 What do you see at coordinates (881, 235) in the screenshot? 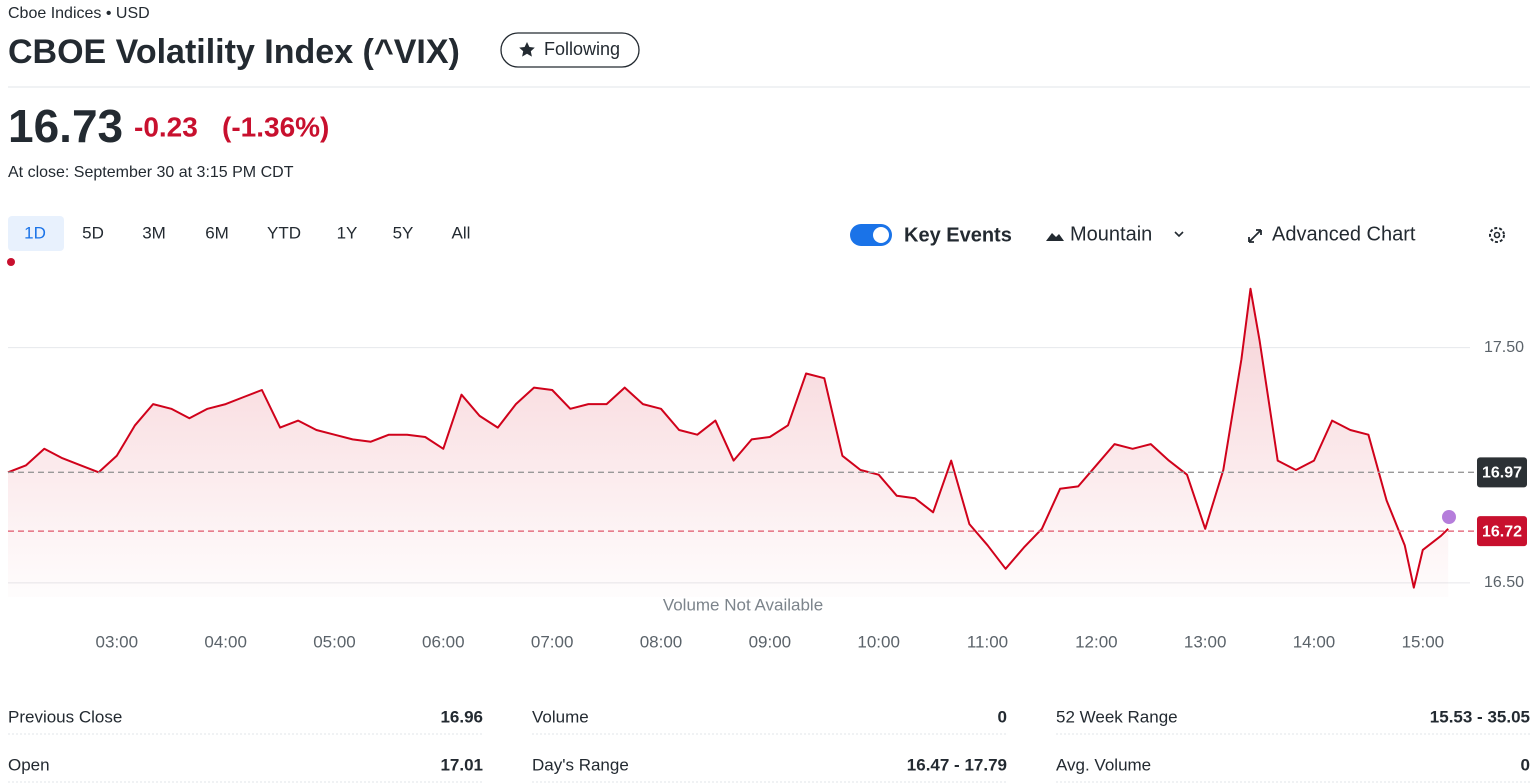
I see `toggle-knob` at bounding box center [881, 235].